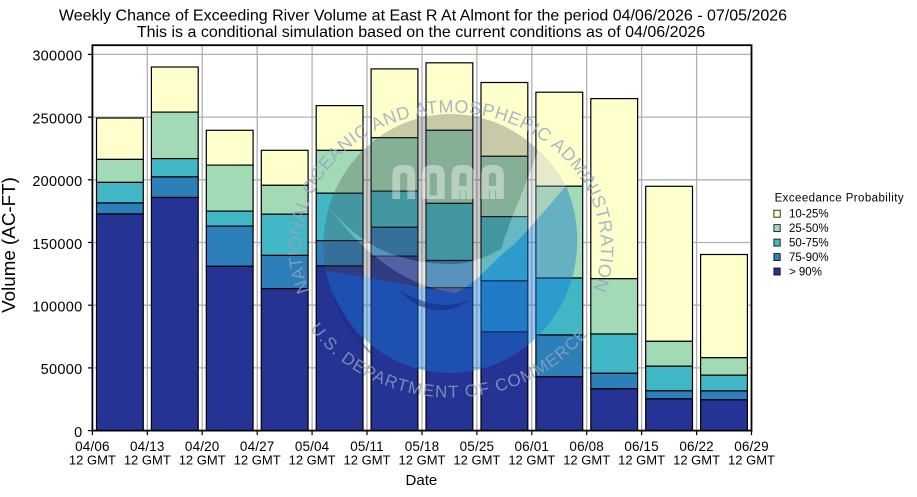  Describe the element at coordinates (805, 272) in the screenshot. I see `svg-text: > 90%` at that location.